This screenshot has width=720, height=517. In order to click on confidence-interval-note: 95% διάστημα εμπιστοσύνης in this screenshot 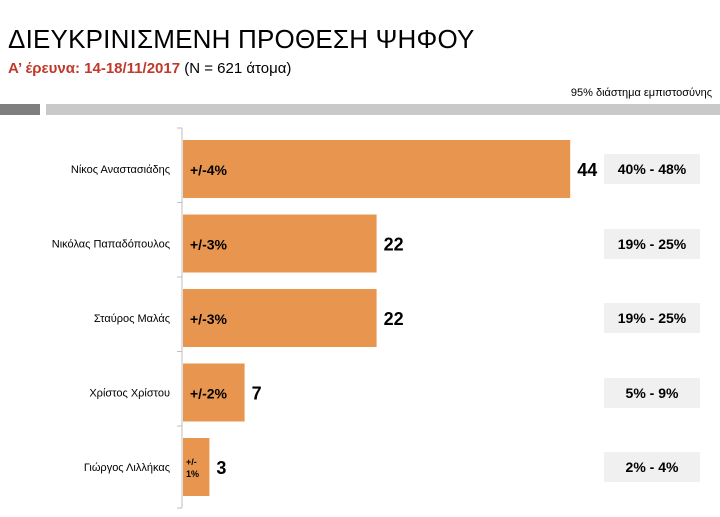, I will do `click(641, 93)`.